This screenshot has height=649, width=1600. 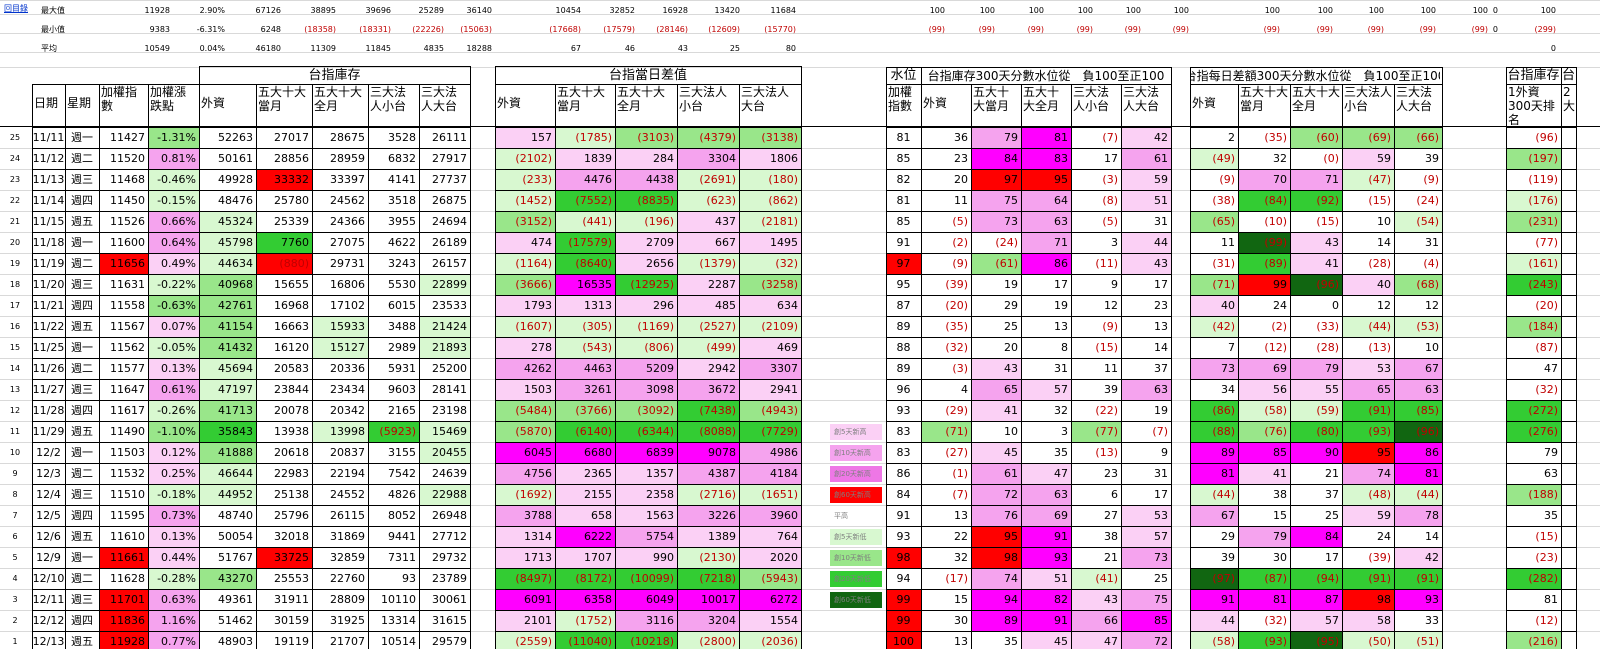 I want to click on stock300-cell: 93, so click(x=1046, y=557).